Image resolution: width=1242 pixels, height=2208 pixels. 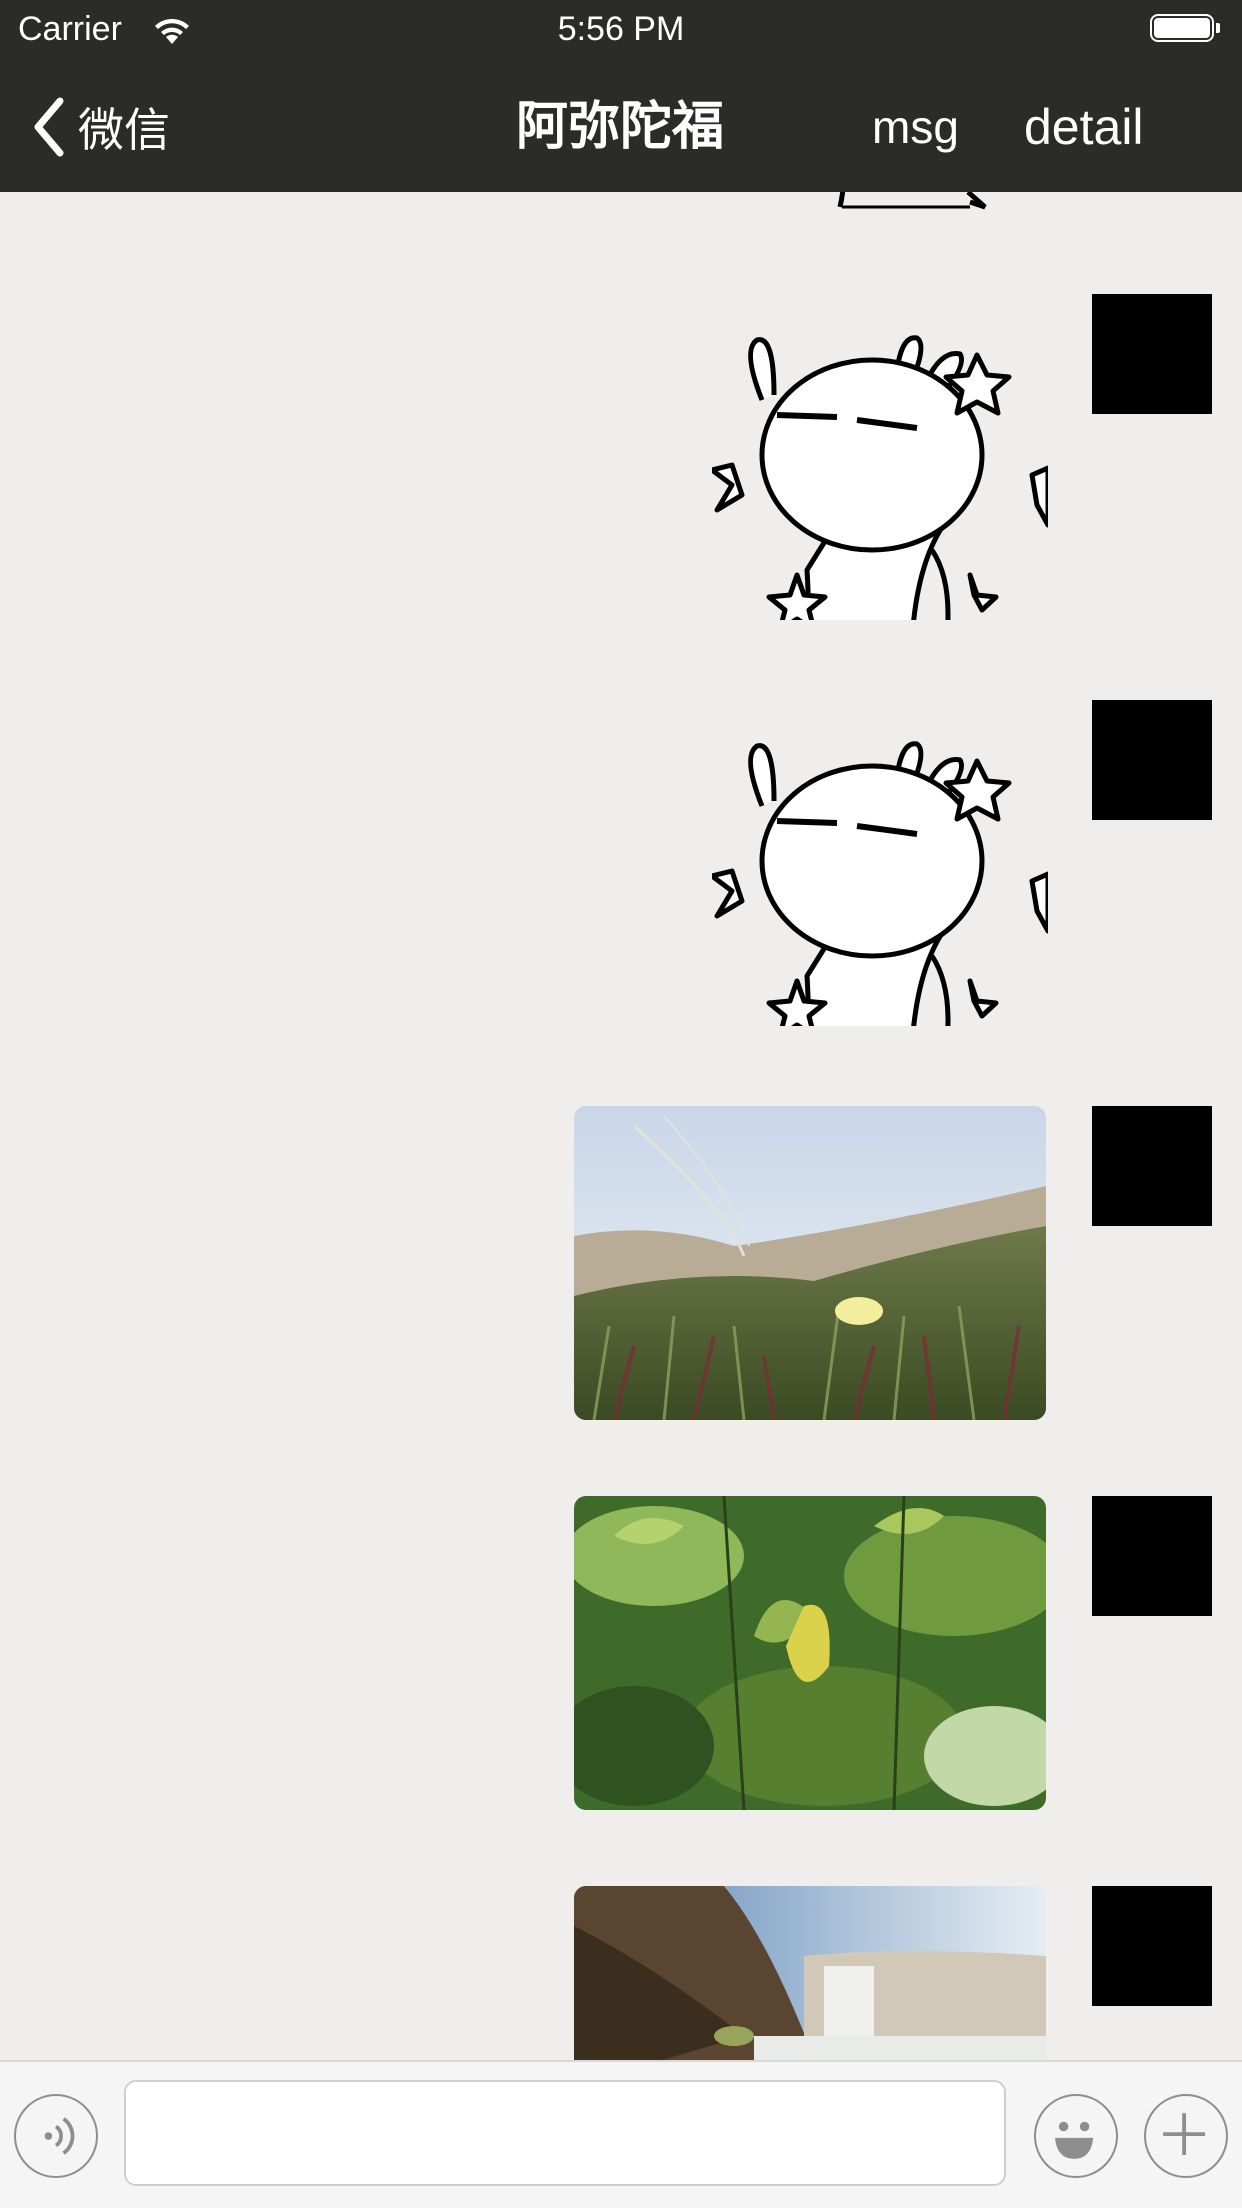 What do you see at coordinates (910, 202) in the screenshot?
I see `rabbit-sticker-partial` at bounding box center [910, 202].